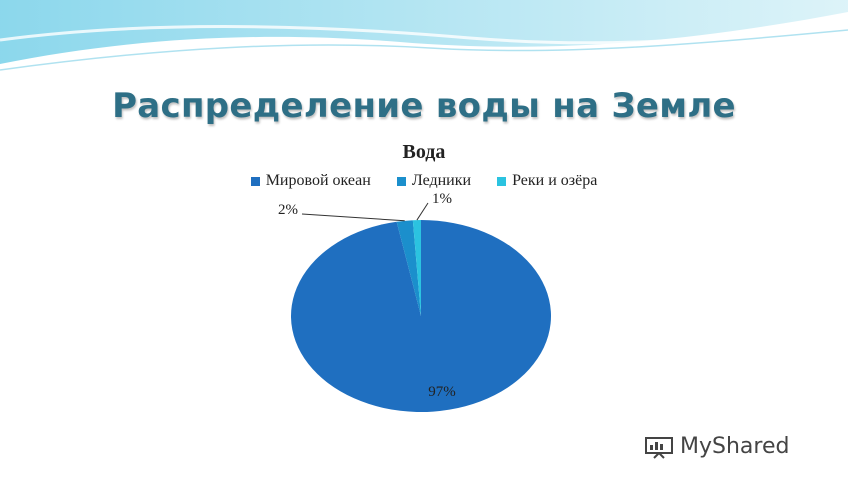  What do you see at coordinates (288, 210) in the screenshot?
I see `data-label: 2%` at bounding box center [288, 210].